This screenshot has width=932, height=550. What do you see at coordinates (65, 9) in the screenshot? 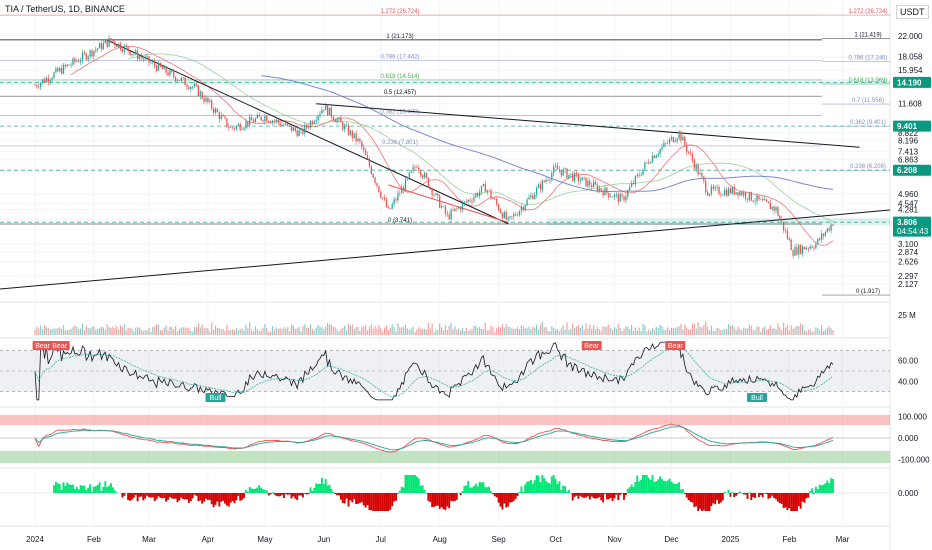
I see `symbol-title: TIA / TetherUS, 1D, BINANCE` at bounding box center [65, 9].